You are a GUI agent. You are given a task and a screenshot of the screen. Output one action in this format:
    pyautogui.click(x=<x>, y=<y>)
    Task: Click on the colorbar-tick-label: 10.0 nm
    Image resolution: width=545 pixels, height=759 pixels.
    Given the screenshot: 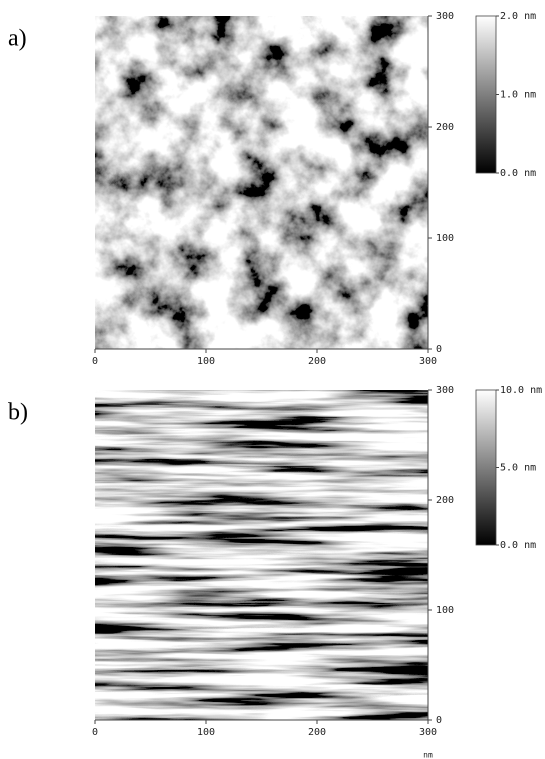 What is the action you would take?
    pyautogui.click(x=521, y=390)
    